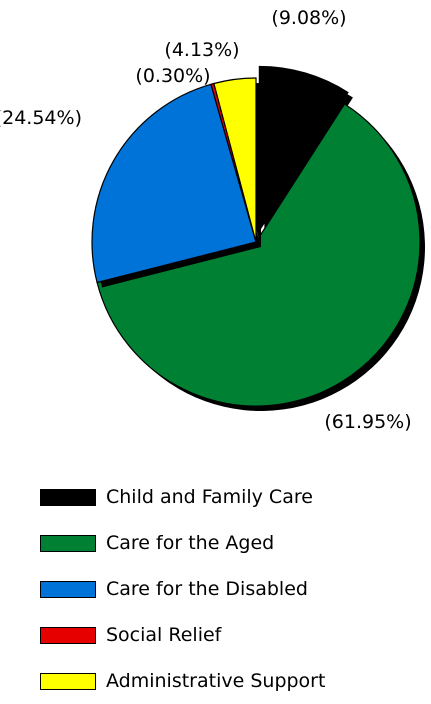 The width and height of the screenshot is (431, 704). I want to click on data-label: (9.08%), so click(308, 18).